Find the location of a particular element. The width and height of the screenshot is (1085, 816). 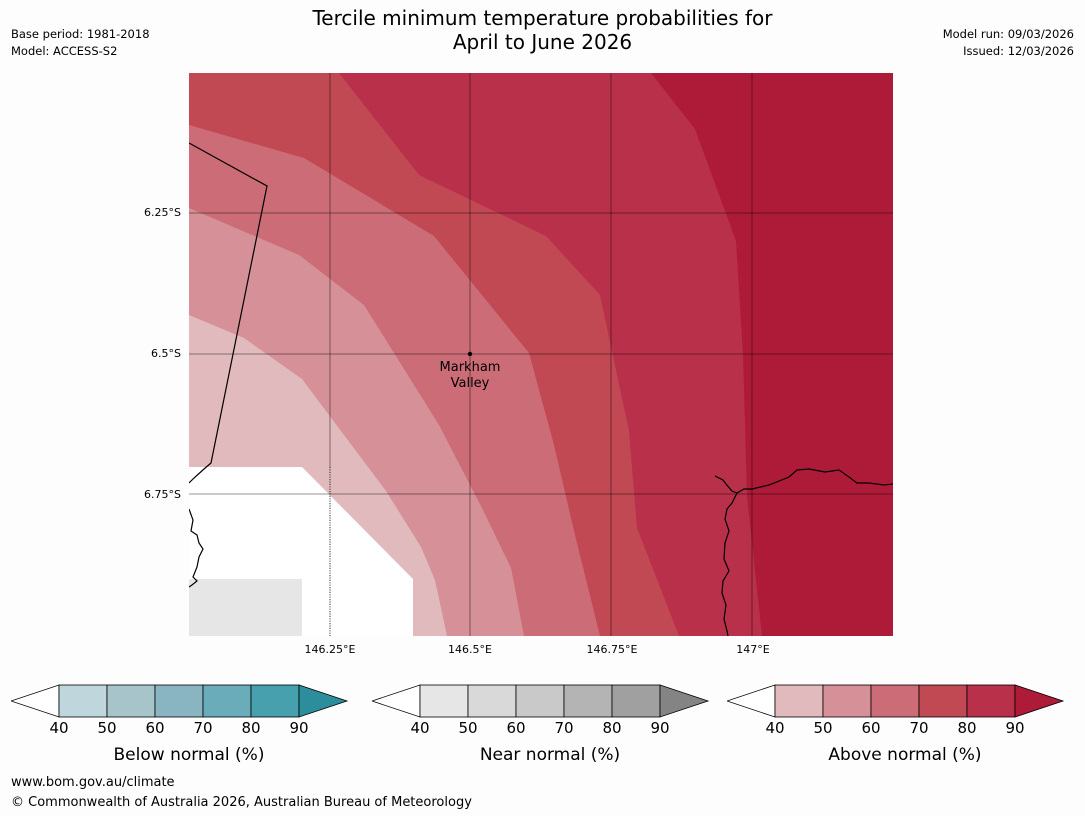

below-normal-upper-arrow is located at coordinates (323, 701).